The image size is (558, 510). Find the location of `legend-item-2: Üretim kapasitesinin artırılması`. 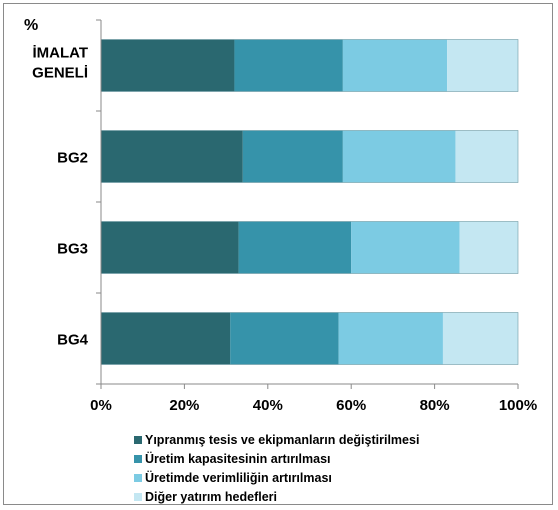

legend-item-2: Üretim kapasitesinin artırılması is located at coordinates (276, 458).